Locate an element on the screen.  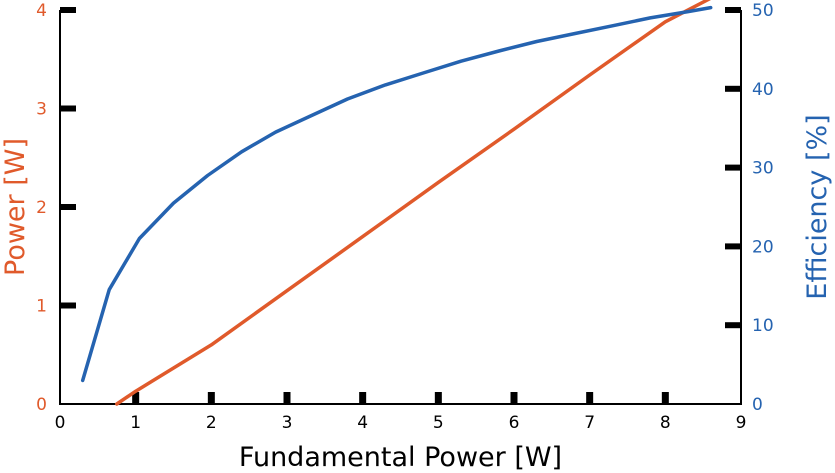
y-right-tick-label: 20 is located at coordinates (763, 247).